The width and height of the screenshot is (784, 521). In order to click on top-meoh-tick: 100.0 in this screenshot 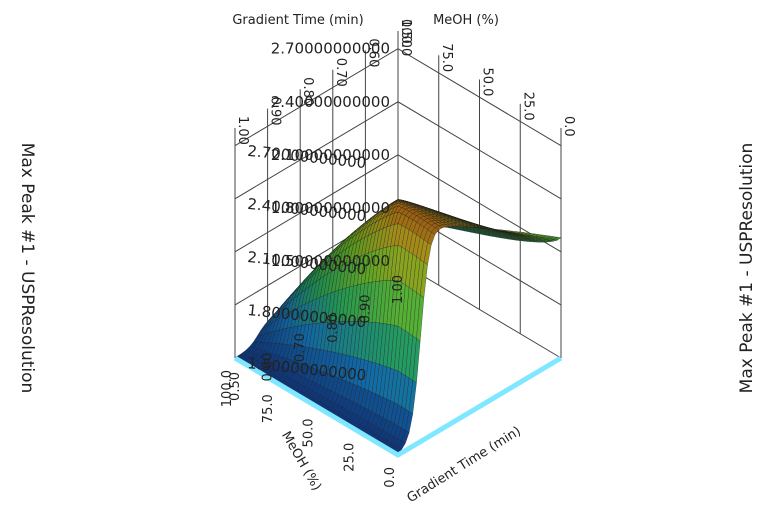, I will do `click(405, 37)`.